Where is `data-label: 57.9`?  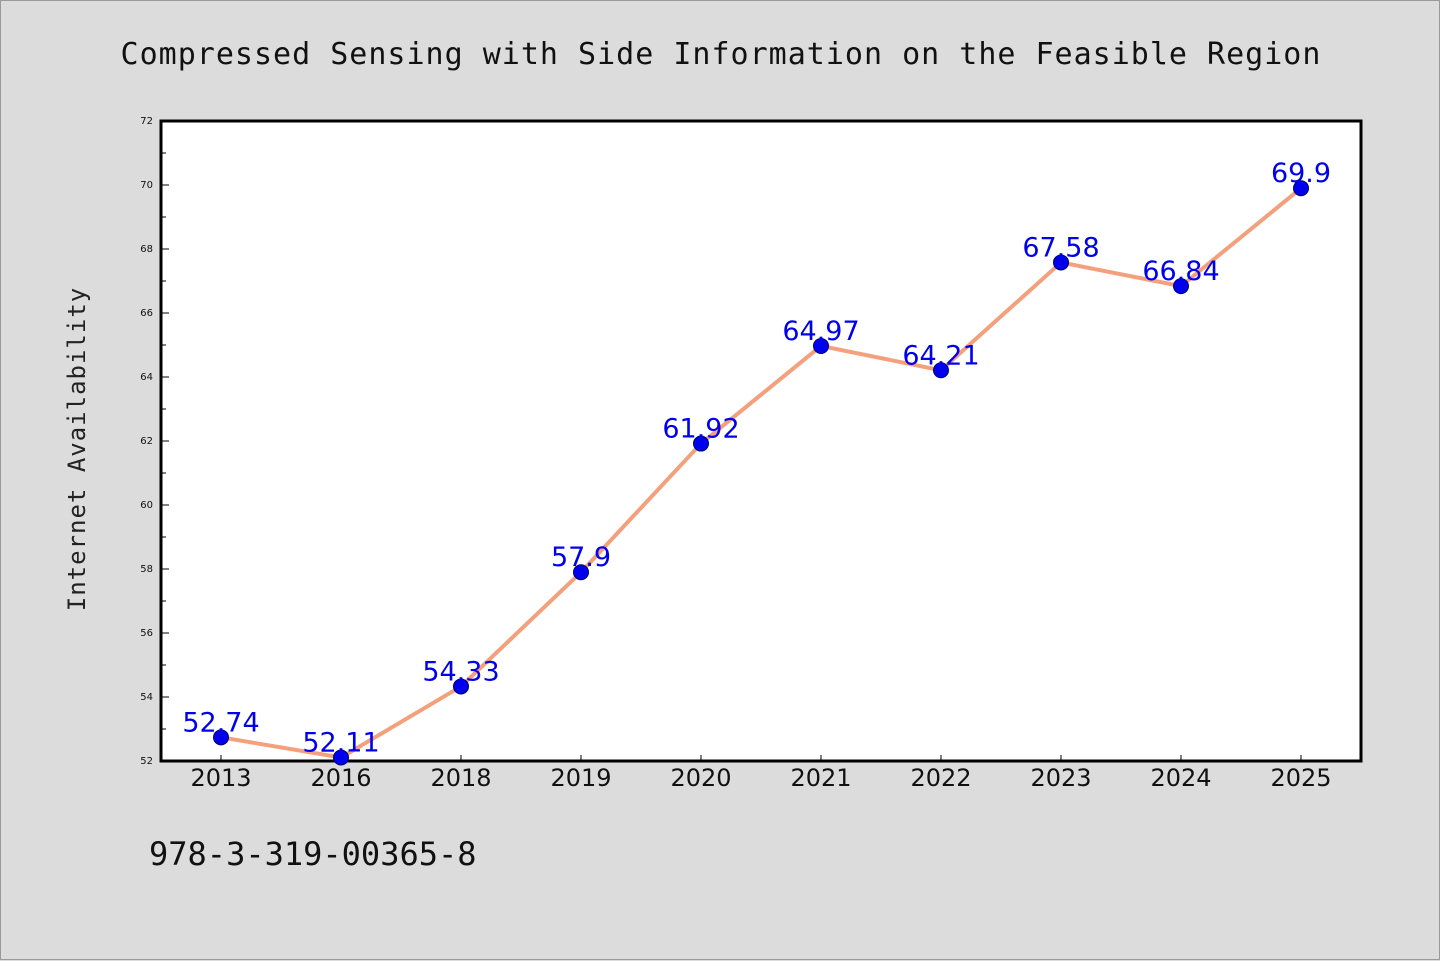 data-label: 57.9 is located at coordinates (581, 557).